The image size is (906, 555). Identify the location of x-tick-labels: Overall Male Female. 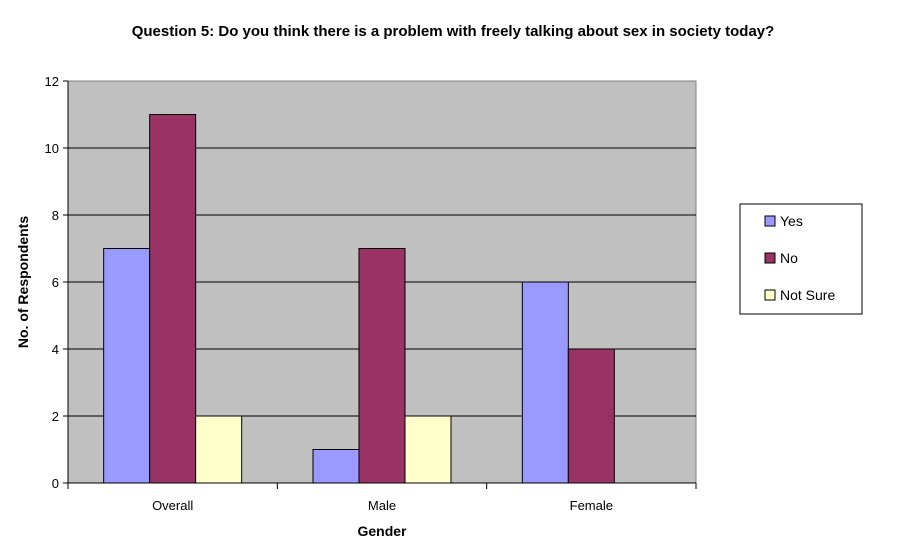
(382, 505).